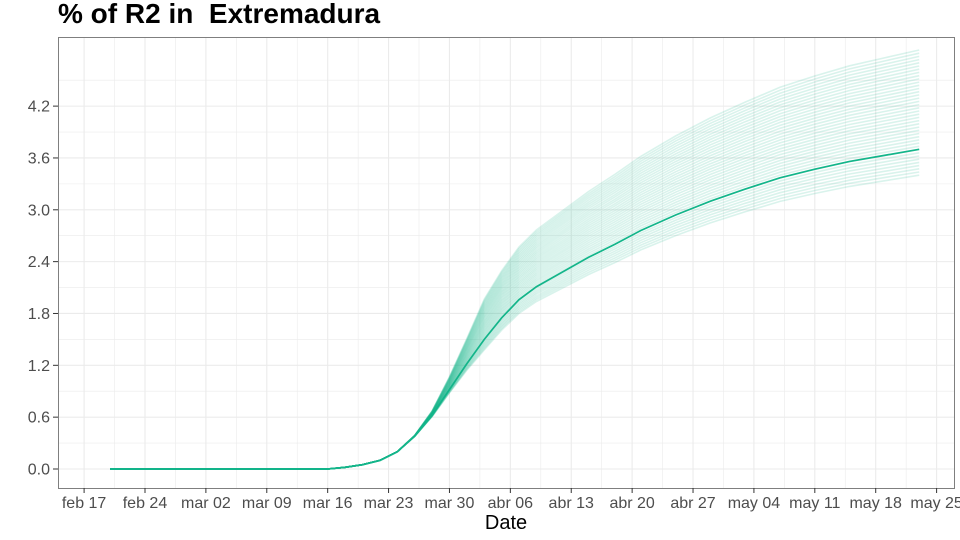 This screenshot has height=540, width=960. Describe the element at coordinates (39, 418) in the screenshot. I see `y-tick-label: 0.6` at that location.